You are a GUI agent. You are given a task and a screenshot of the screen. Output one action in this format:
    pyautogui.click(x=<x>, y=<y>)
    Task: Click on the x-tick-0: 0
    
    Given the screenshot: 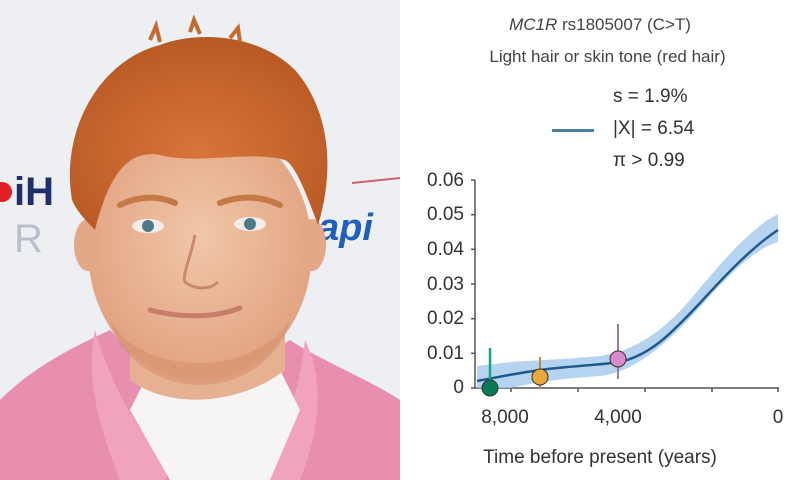 What is the action you would take?
    pyautogui.click(x=778, y=417)
    